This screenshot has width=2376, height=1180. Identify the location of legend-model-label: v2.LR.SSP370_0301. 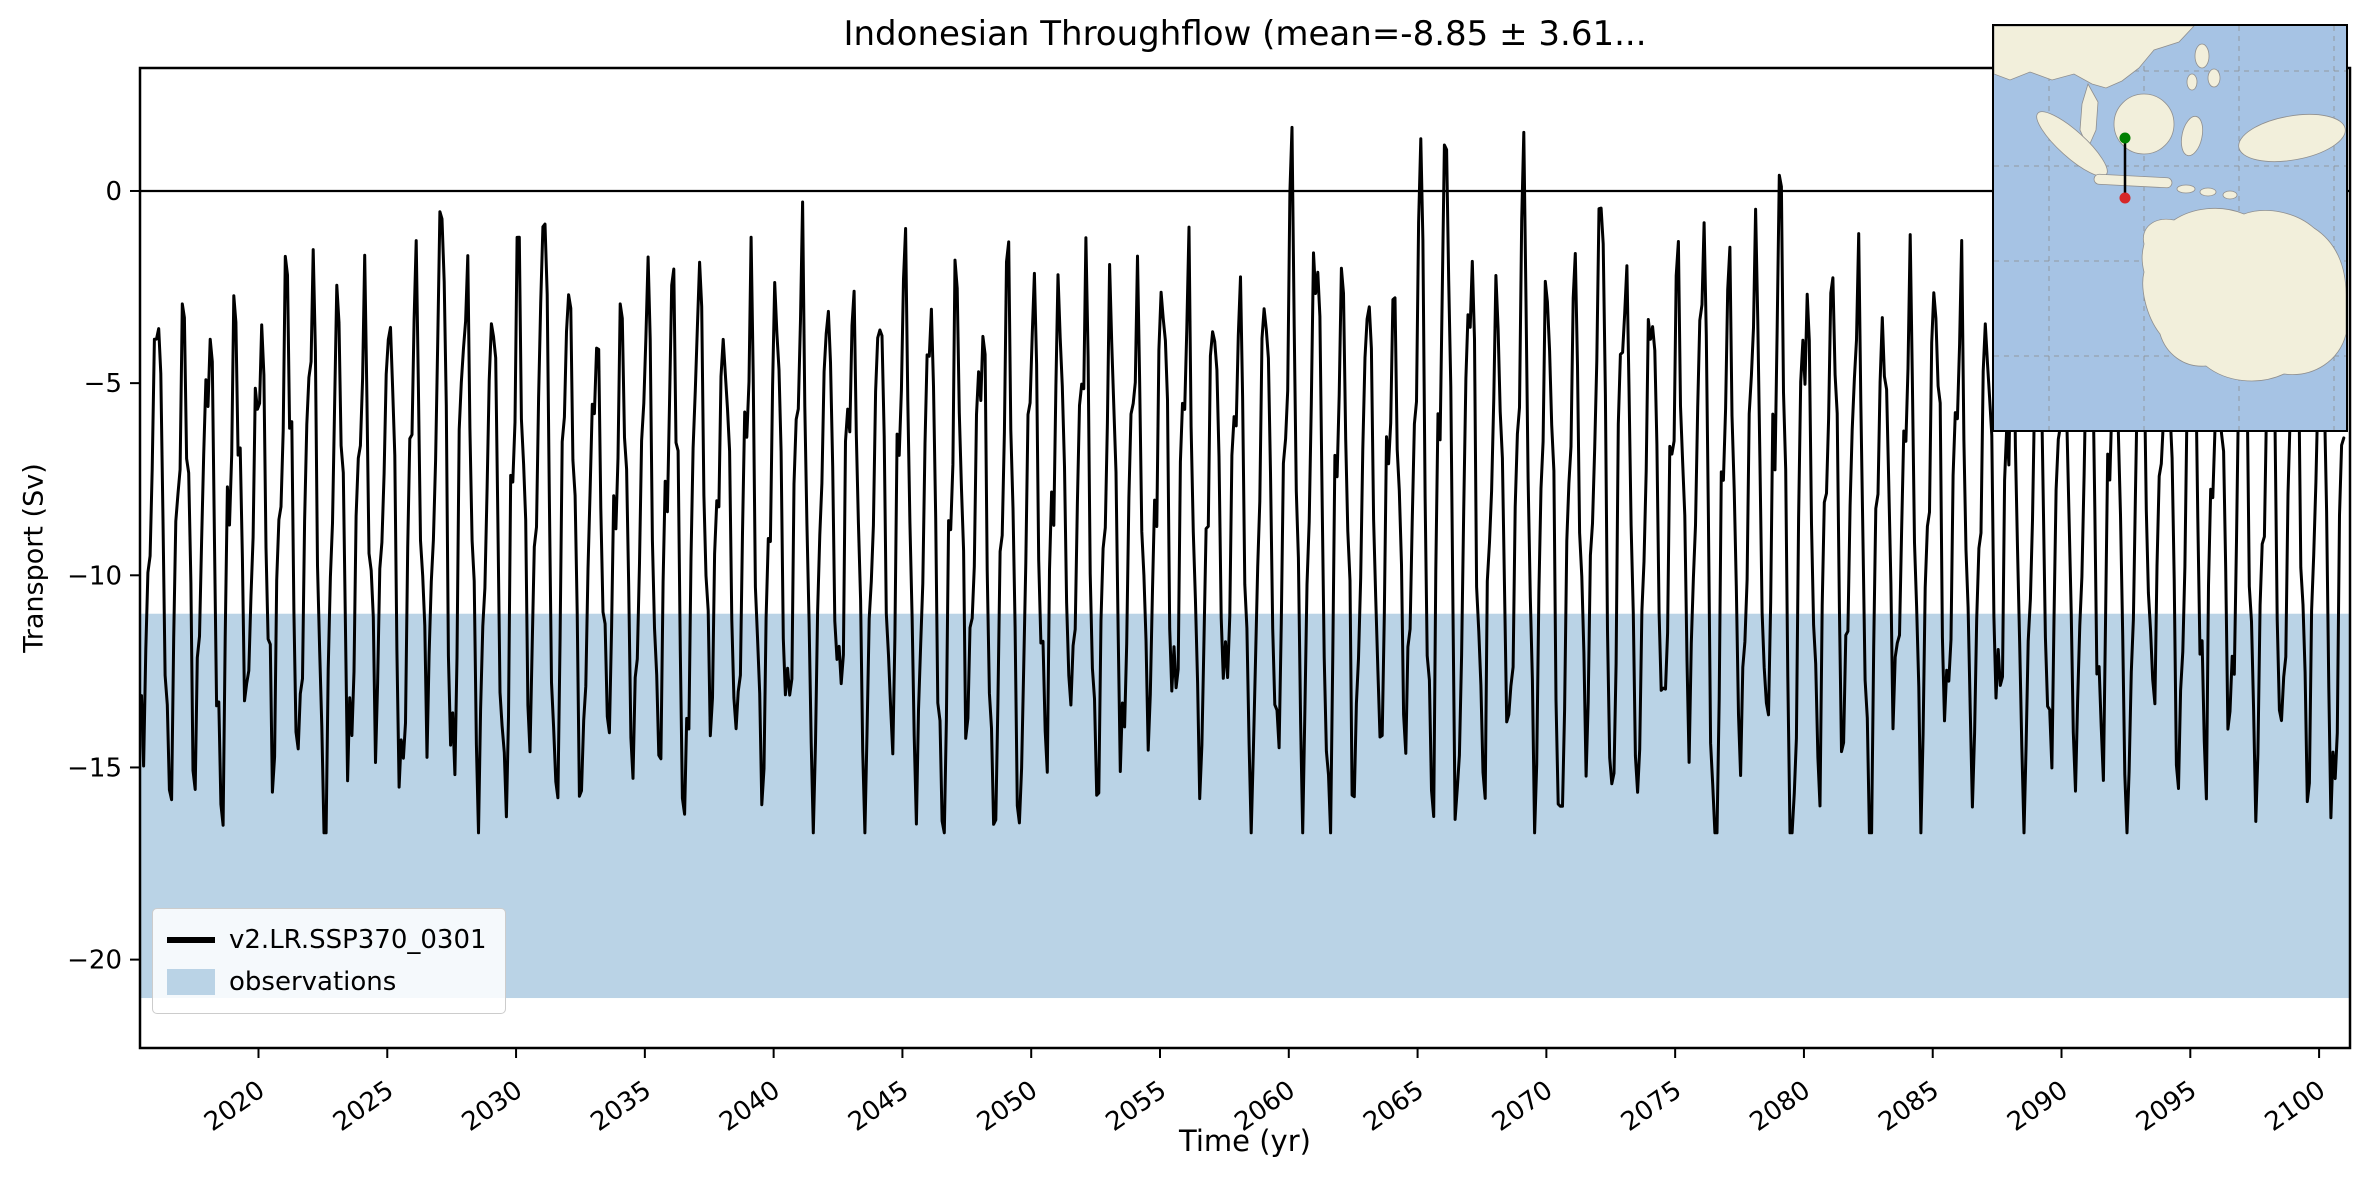
(358, 940).